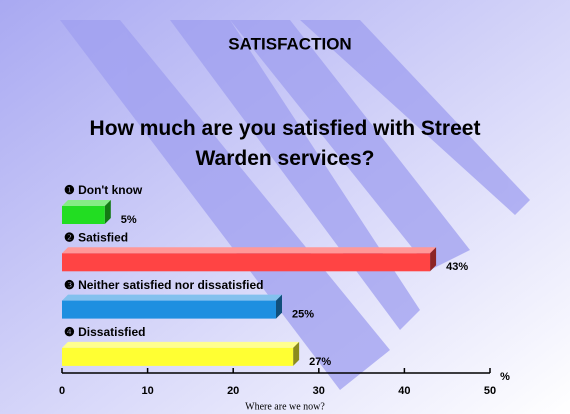 This screenshot has height=414, width=570. Describe the element at coordinates (320, 362) in the screenshot. I see `value-label: 27%` at that location.